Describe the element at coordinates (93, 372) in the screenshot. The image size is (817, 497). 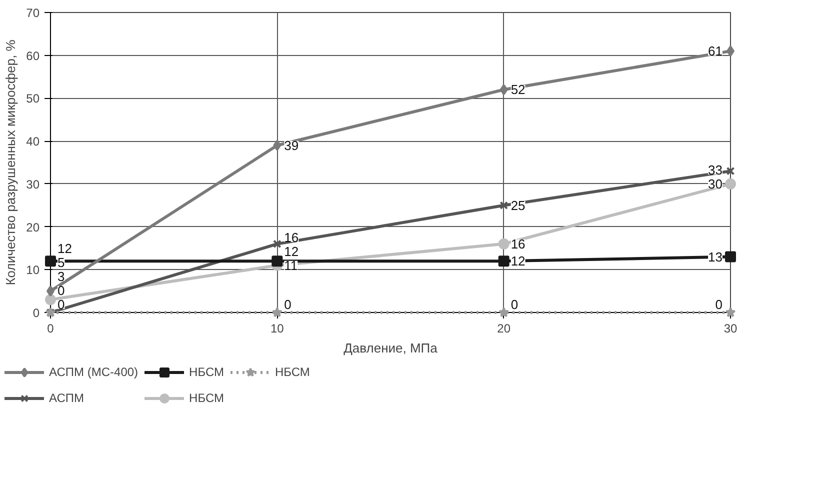
I see `legend-label: АСПМ (МС-400)` at that location.